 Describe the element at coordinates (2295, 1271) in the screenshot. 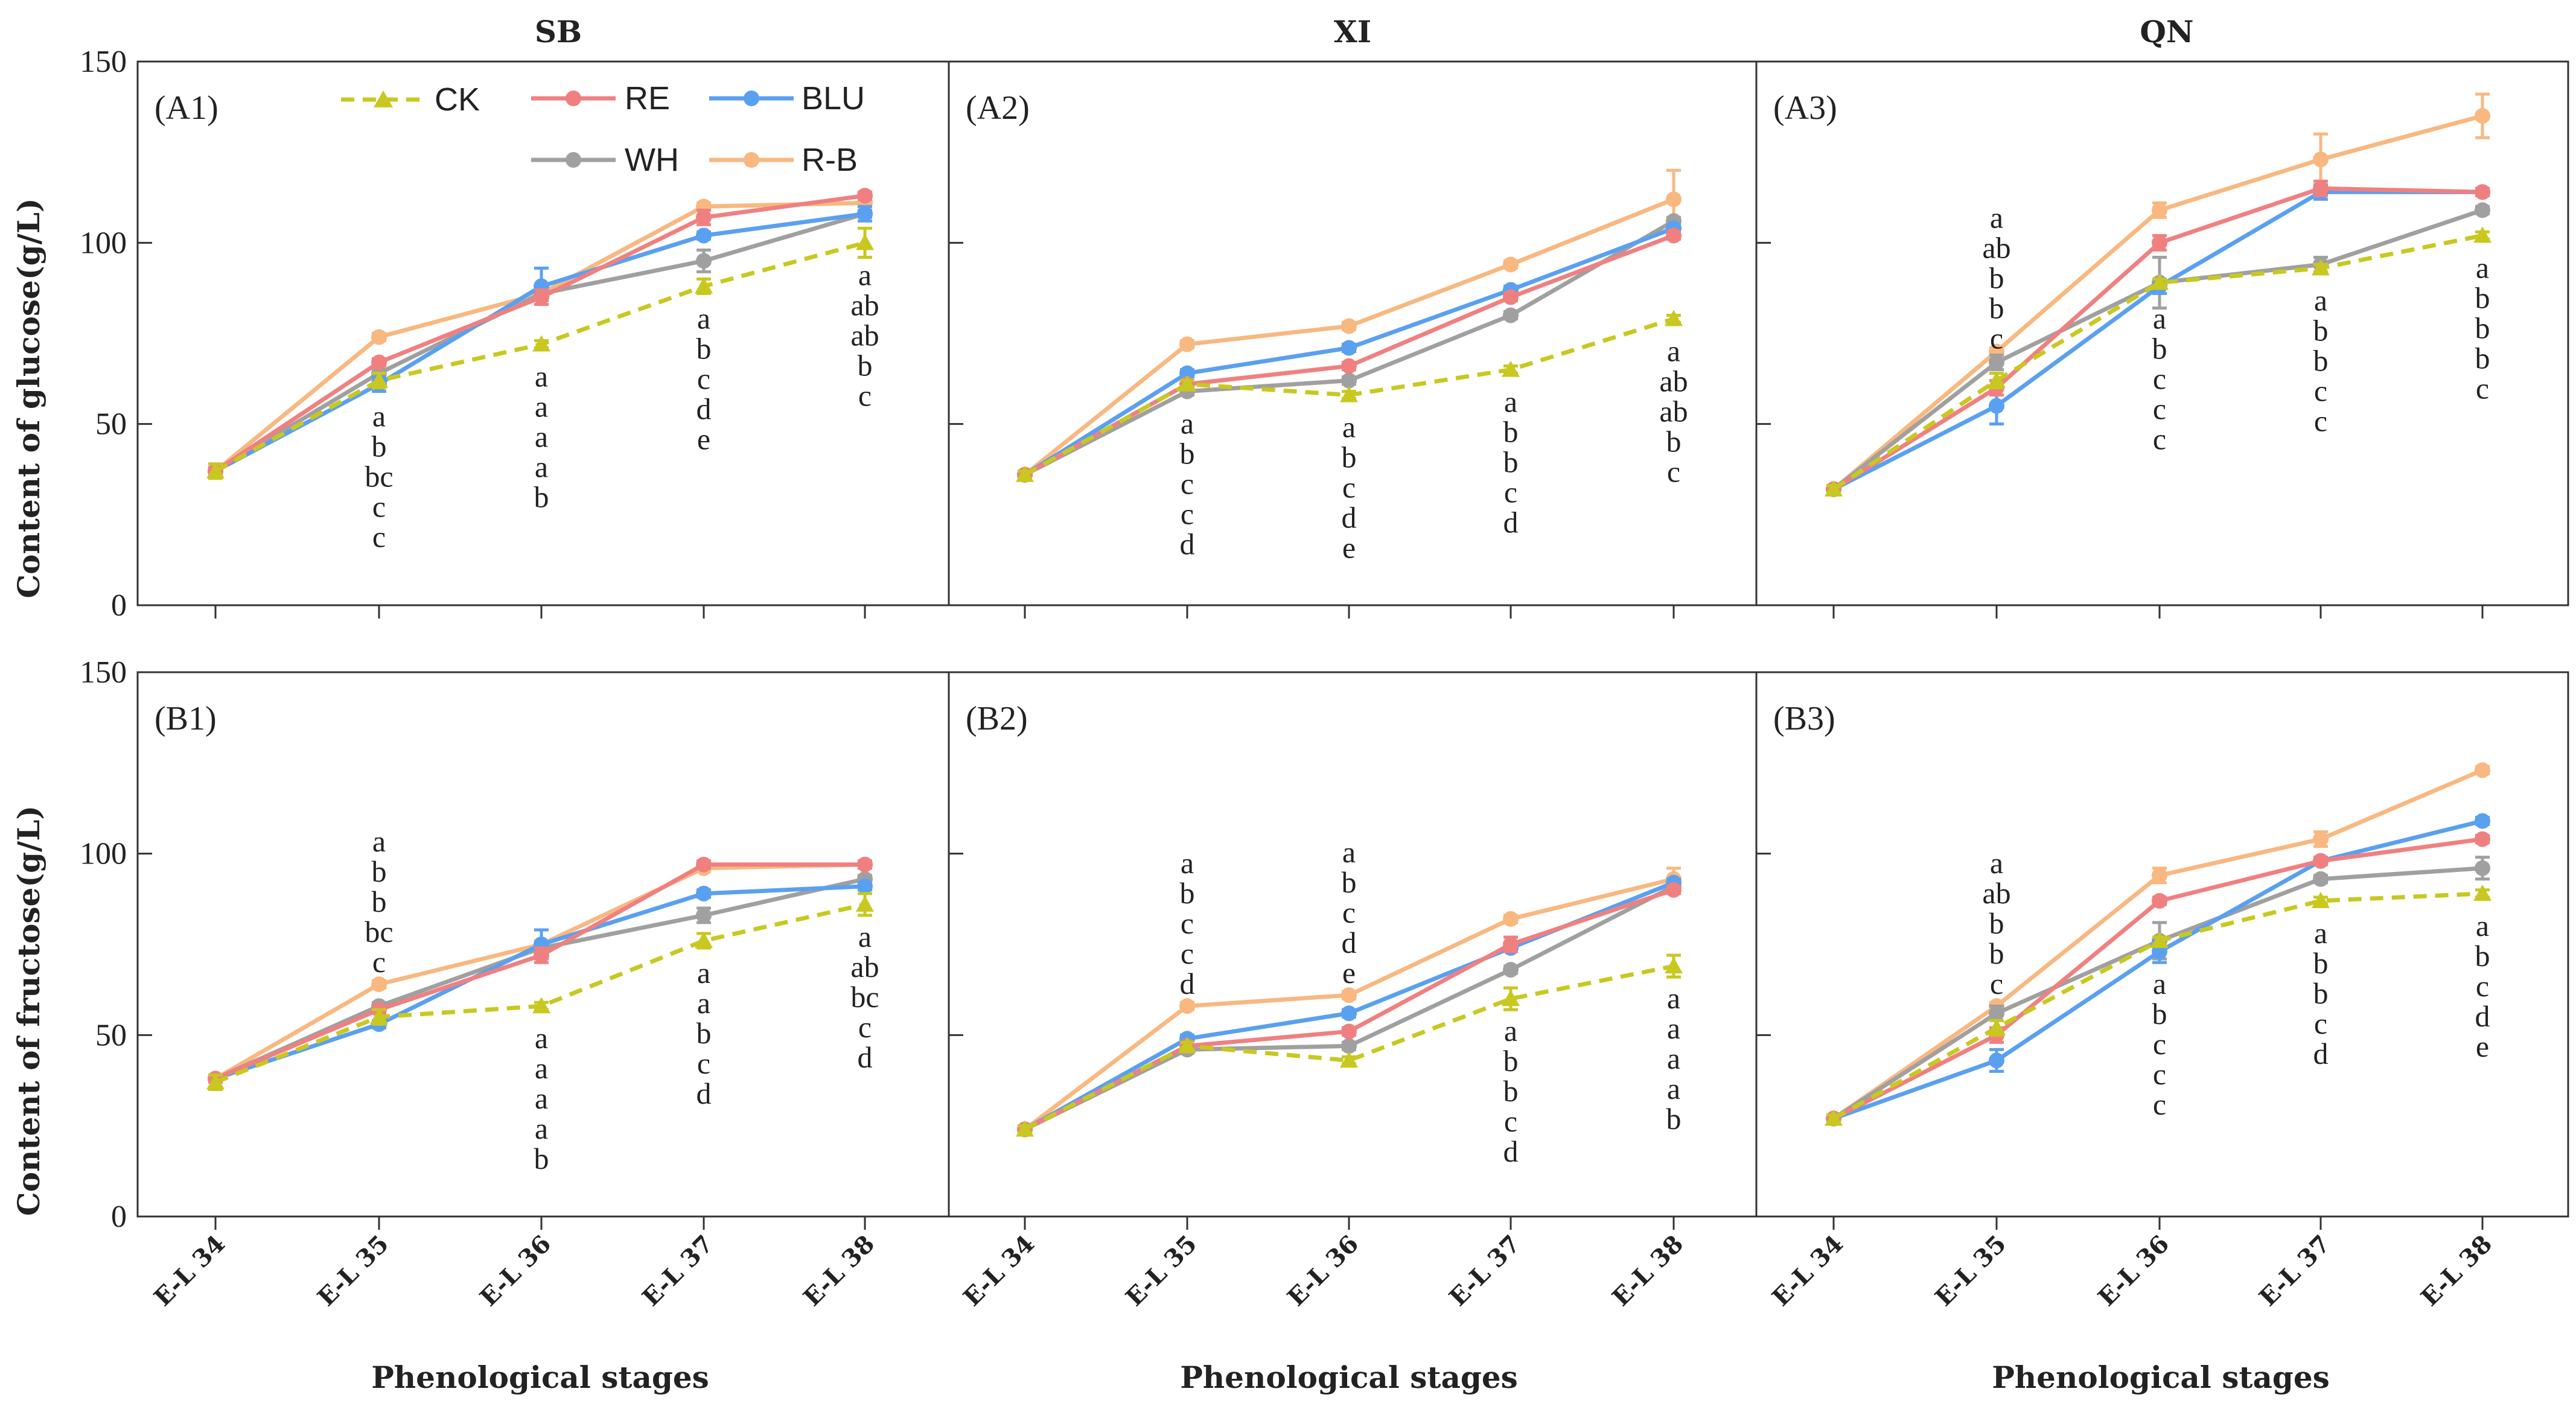

I see `x-tick-label: E-L 37` at that location.